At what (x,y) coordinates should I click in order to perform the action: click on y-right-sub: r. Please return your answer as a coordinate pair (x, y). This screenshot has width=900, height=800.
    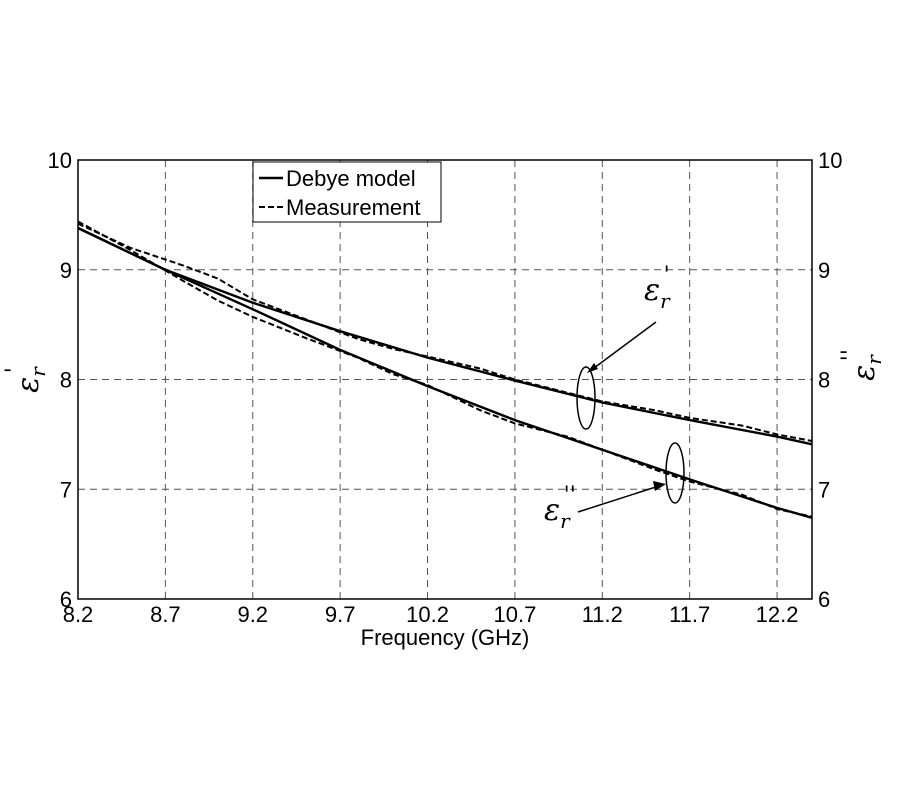
    Looking at the image, I should click on (874, 359).